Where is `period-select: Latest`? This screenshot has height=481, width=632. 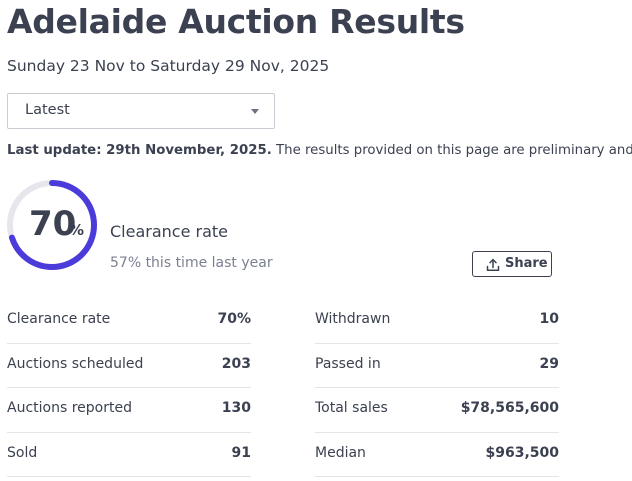
period-select: Latest is located at coordinates (141, 111).